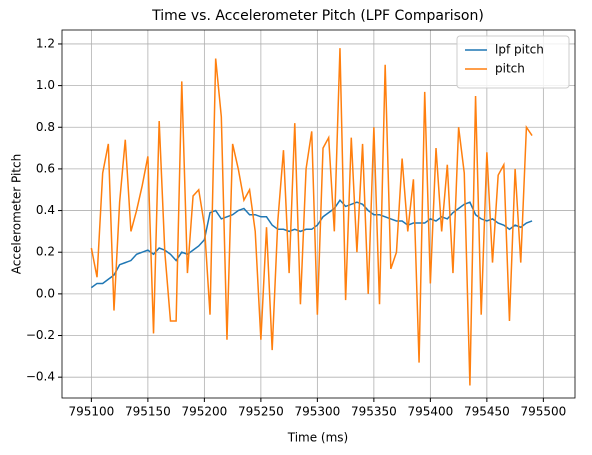 This screenshot has width=592, height=455. What do you see at coordinates (510, 69) in the screenshot?
I see `legend-label: pitch` at bounding box center [510, 69].